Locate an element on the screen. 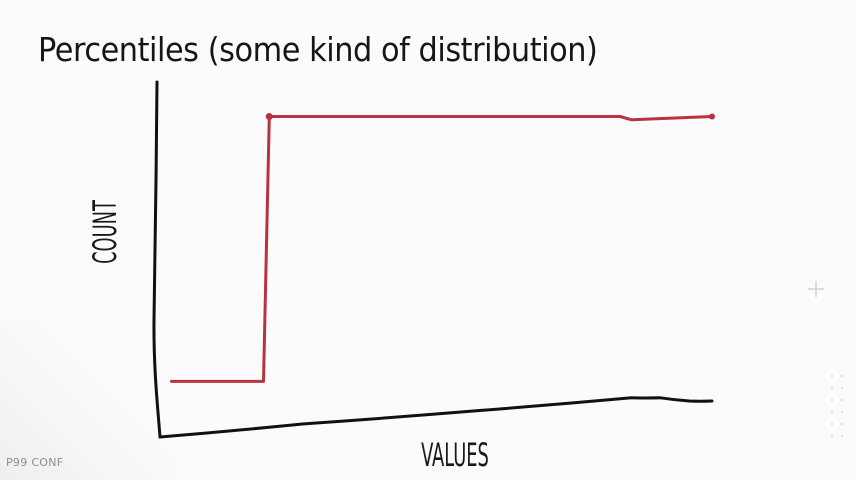  y-axis-line is located at coordinates (157, 259).